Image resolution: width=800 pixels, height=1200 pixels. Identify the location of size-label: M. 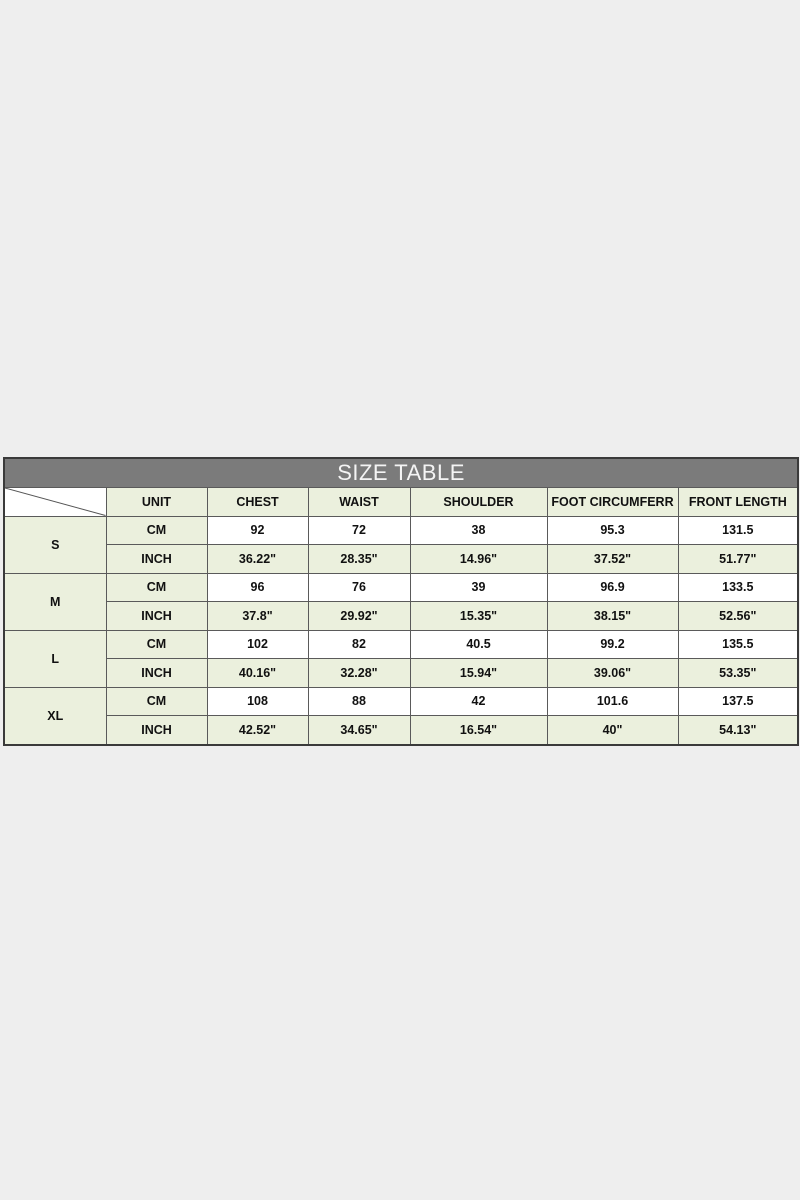
(55, 601).